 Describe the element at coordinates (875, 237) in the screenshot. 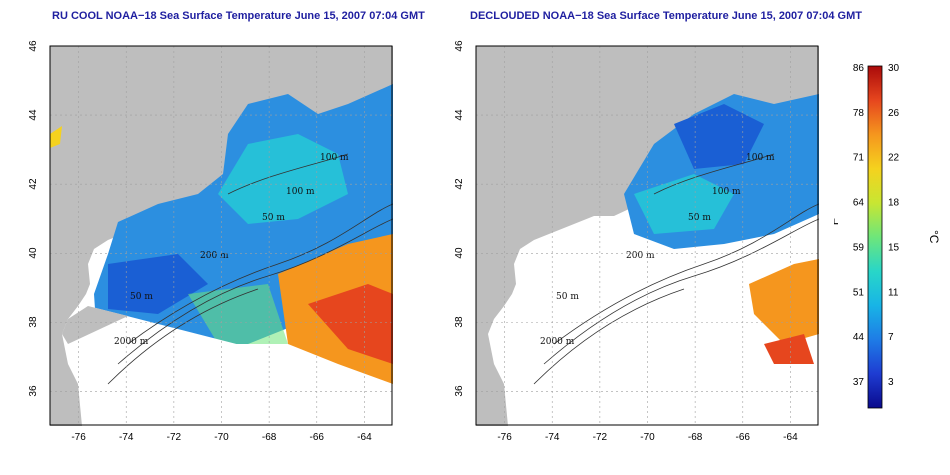

I see `colorbar-gradient` at that location.